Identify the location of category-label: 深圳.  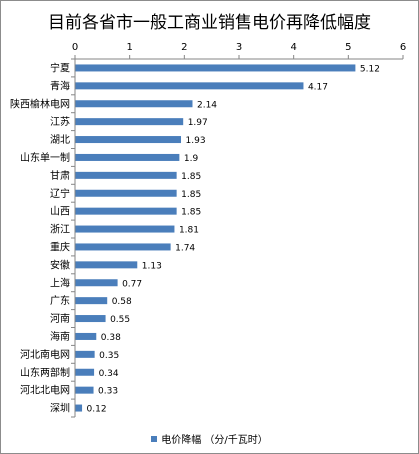
(60, 409).